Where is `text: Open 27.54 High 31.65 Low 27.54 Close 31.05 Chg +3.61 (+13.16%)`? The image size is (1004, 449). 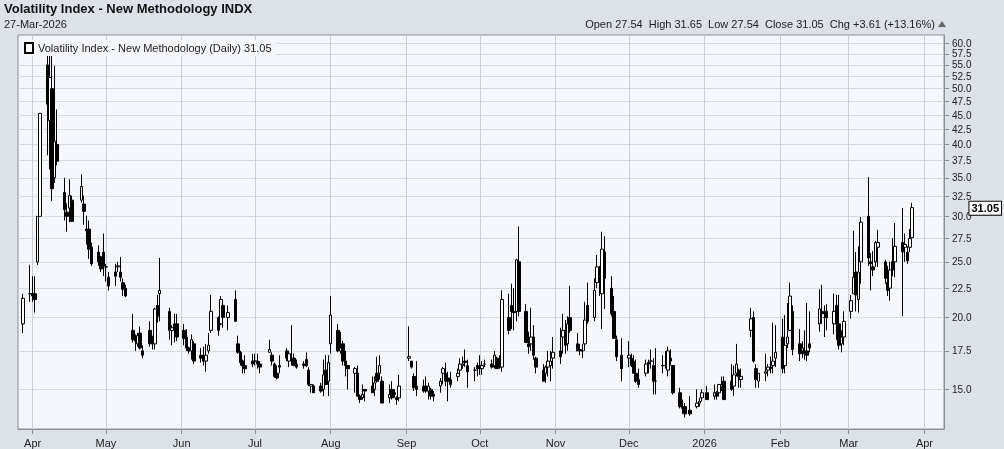 text: Open 27.54 High 31.65 Low 27.54 Close 31.05 Chg +3.61 (+13.16%) is located at coordinates (760, 24).